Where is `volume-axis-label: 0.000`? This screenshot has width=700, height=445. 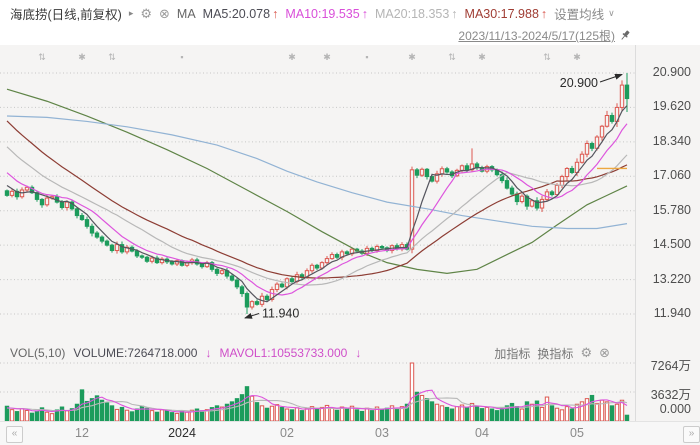 volume-axis-label: 0.000 is located at coordinates (675, 409).